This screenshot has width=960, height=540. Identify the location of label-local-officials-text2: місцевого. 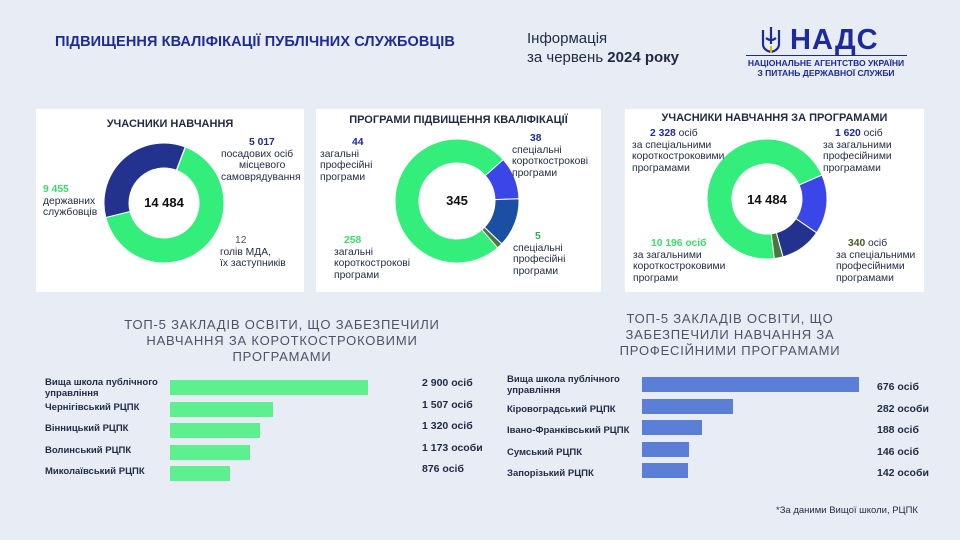
(262, 165).